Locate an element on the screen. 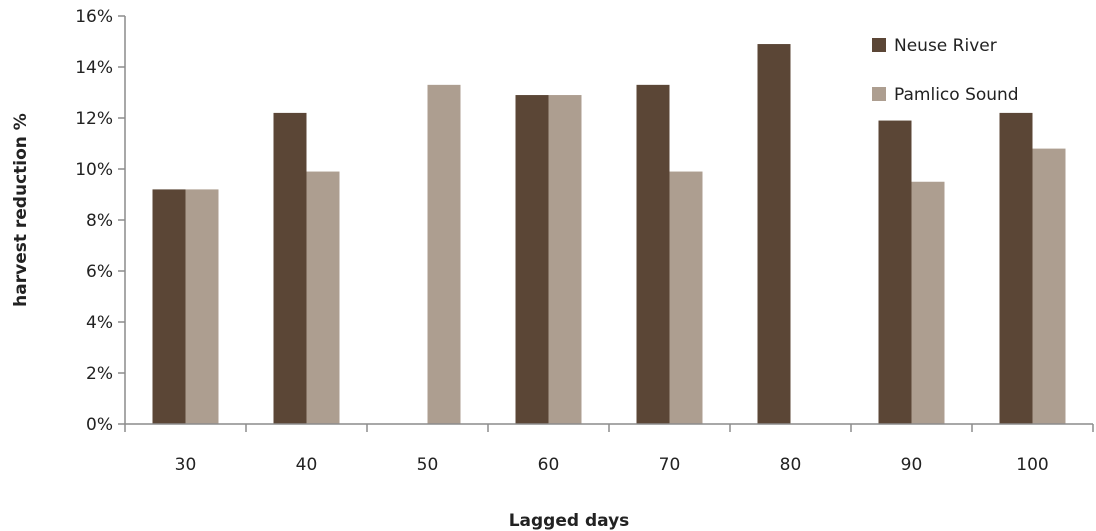 The width and height of the screenshot is (1096, 531). y-tick-label: 4% is located at coordinates (99, 323).